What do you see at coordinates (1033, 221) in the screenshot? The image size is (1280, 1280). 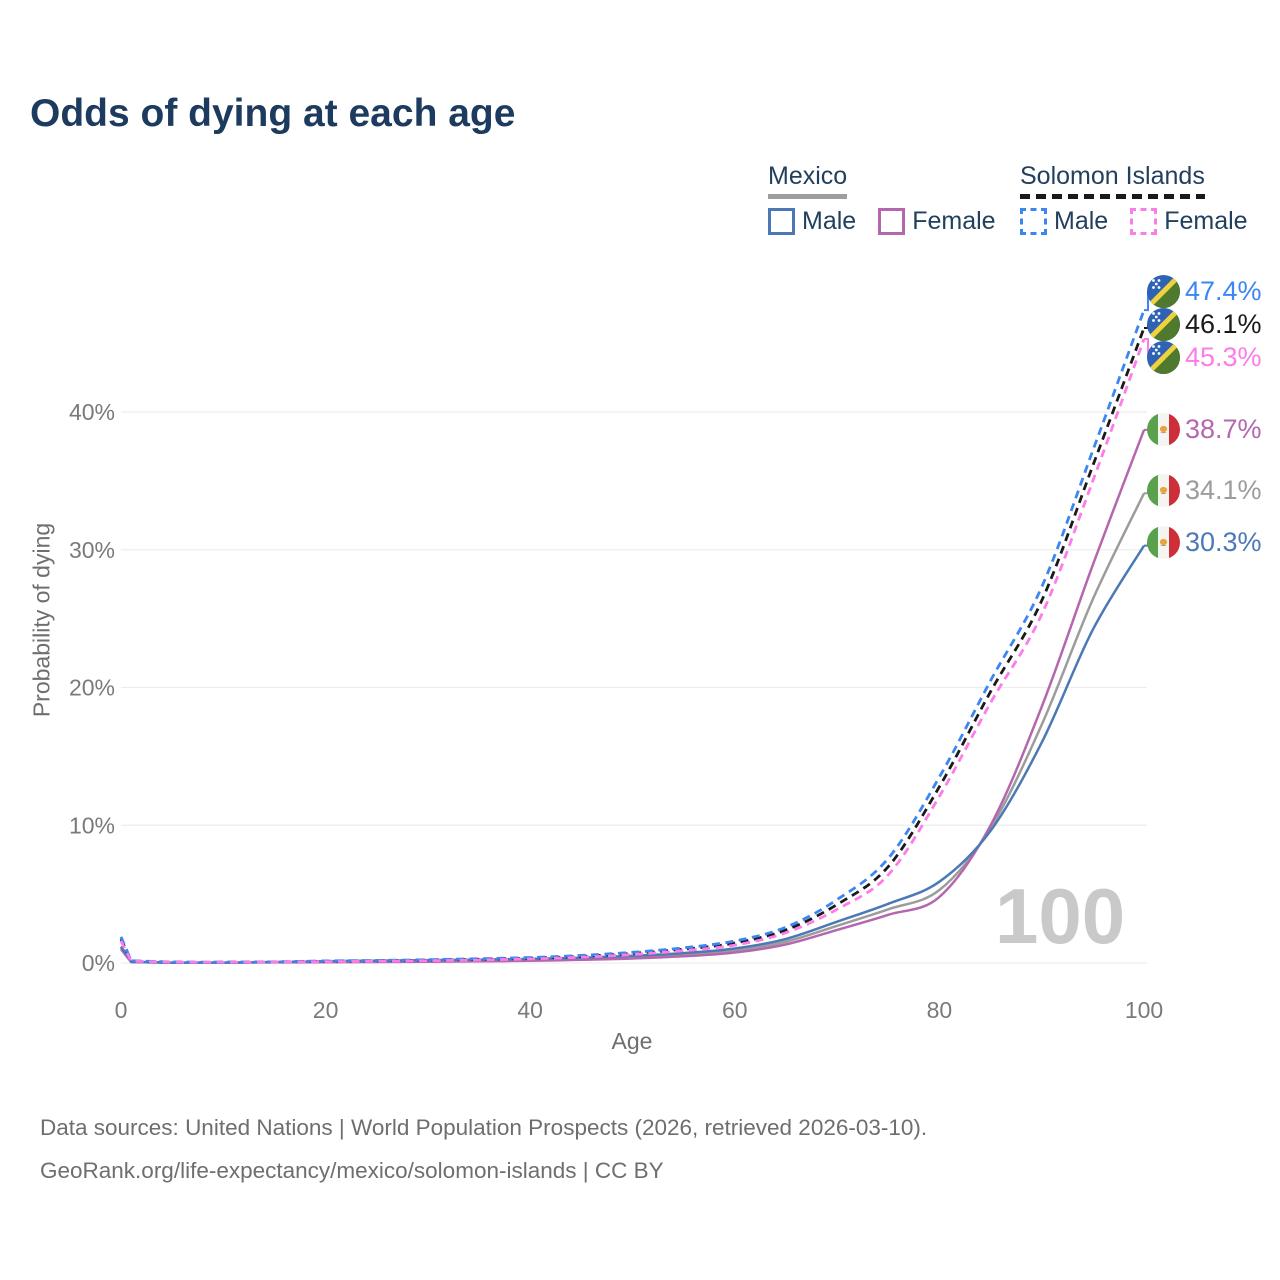 I see `solomon-islands-male-swatch-icon` at bounding box center [1033, 221].